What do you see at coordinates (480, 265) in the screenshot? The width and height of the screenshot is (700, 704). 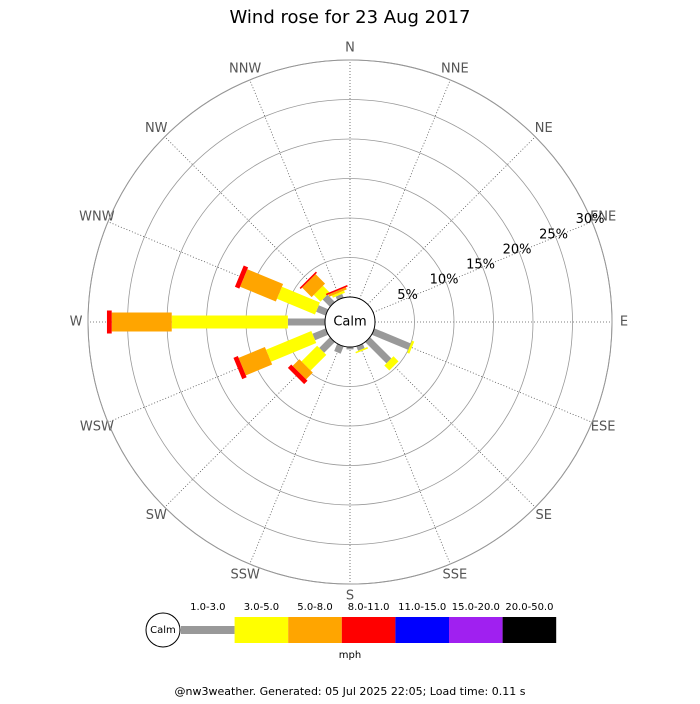 I see `r-tick-label: 15%` at bounding box center [480, 265].